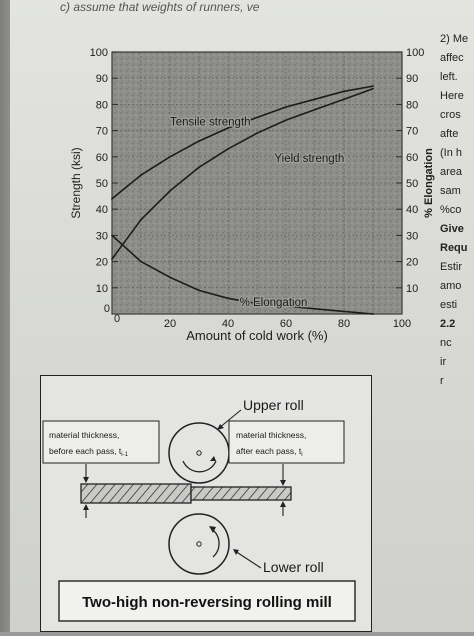  I want to click on right-column-line: Here, so click(452, 96).